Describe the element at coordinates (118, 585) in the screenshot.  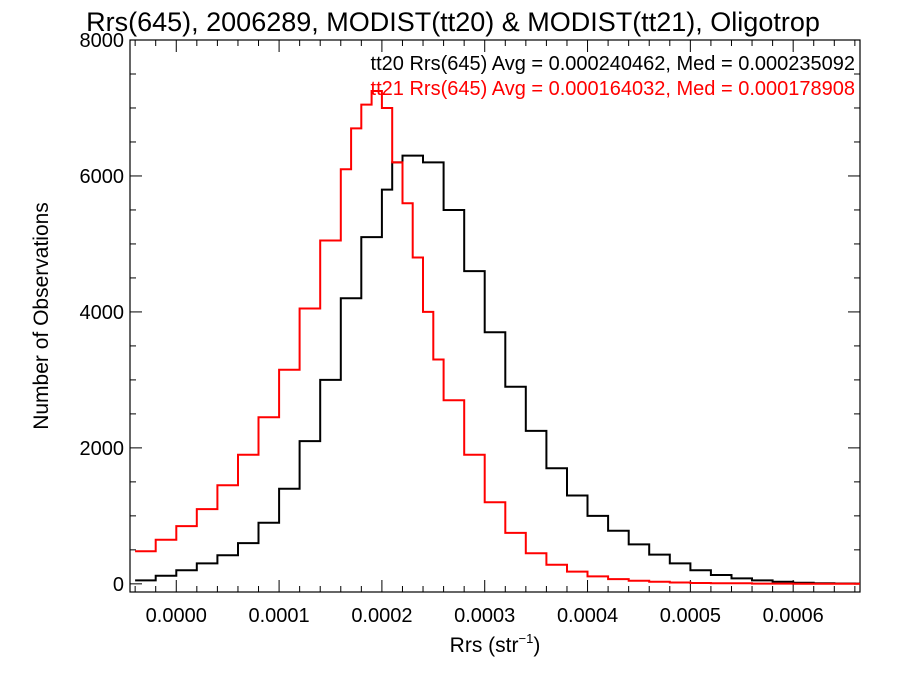
I see `y-tick-label: 0` at that location.